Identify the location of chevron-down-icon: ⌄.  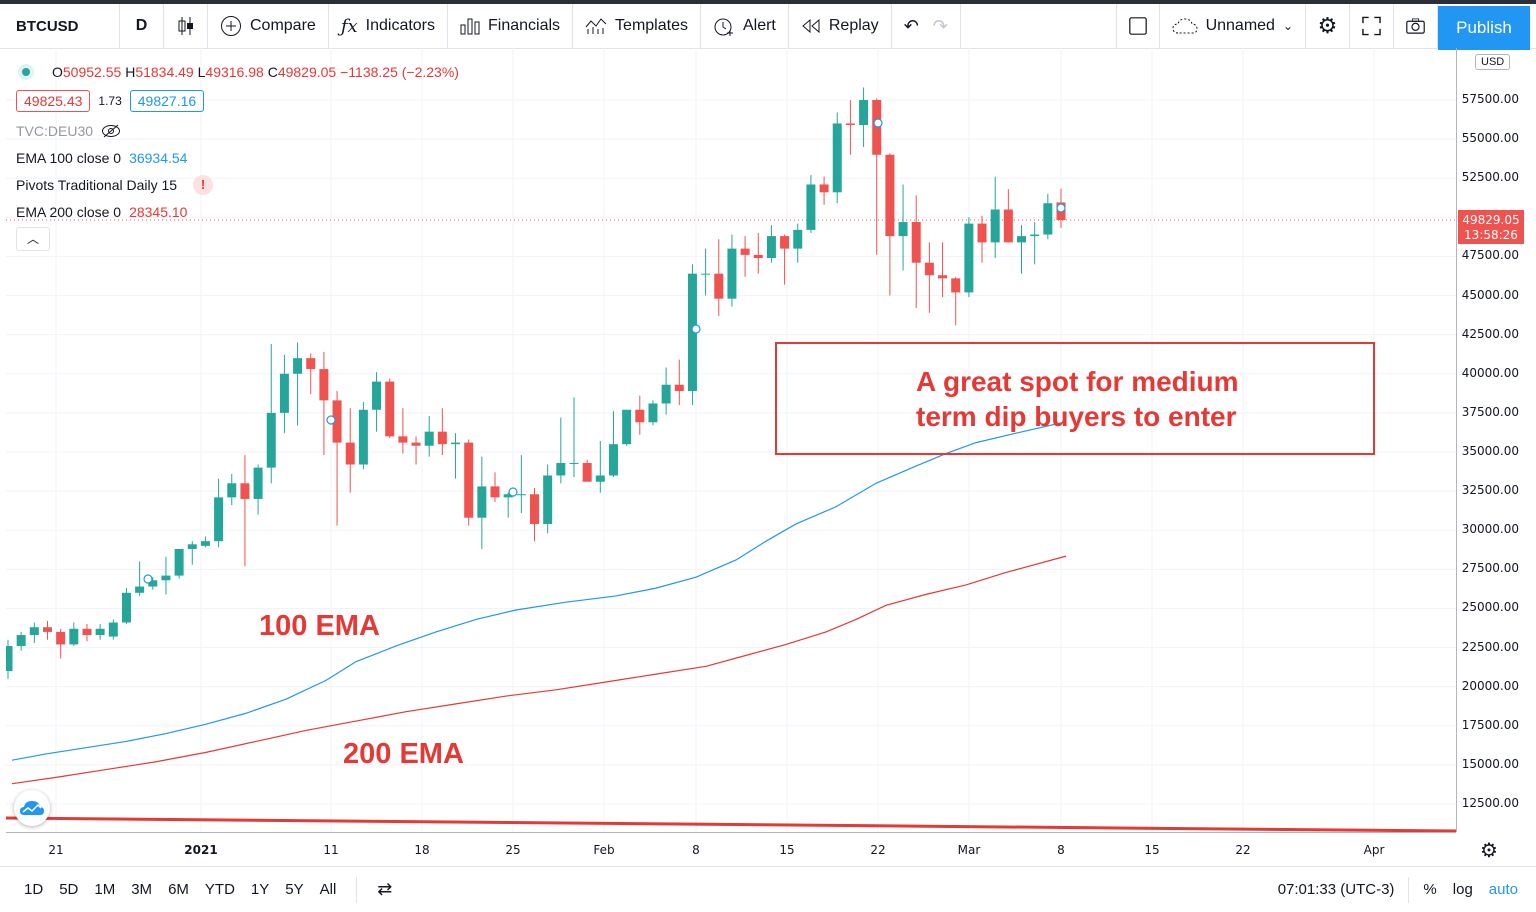
(1287, 26).